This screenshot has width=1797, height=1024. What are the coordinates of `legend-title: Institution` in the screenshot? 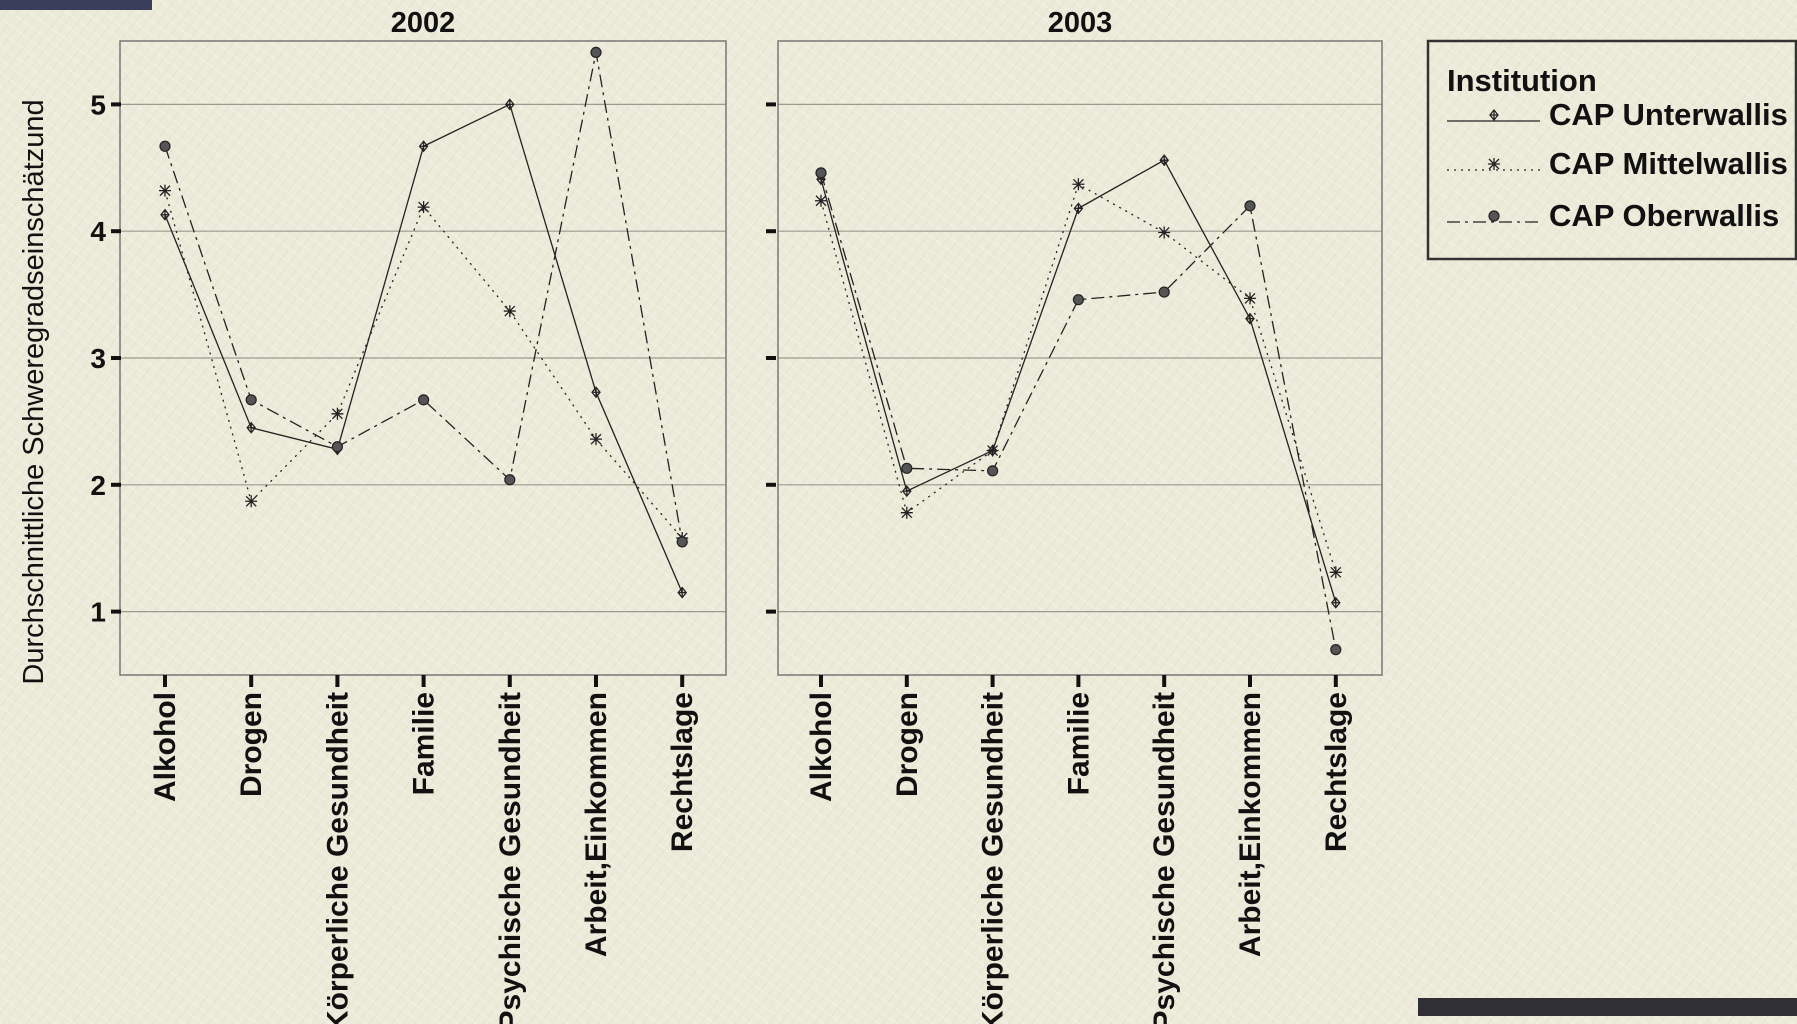 It's located at (1522, 80).